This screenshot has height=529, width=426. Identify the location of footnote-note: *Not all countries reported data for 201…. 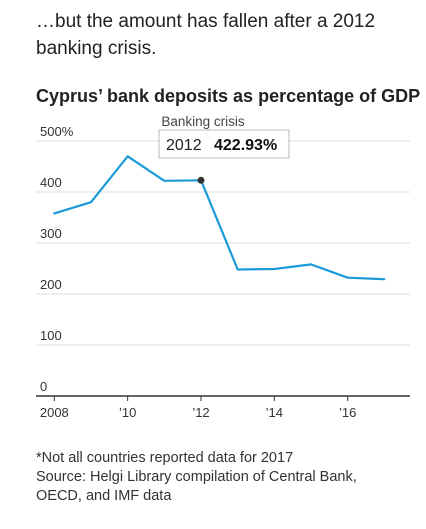
(165, 458).